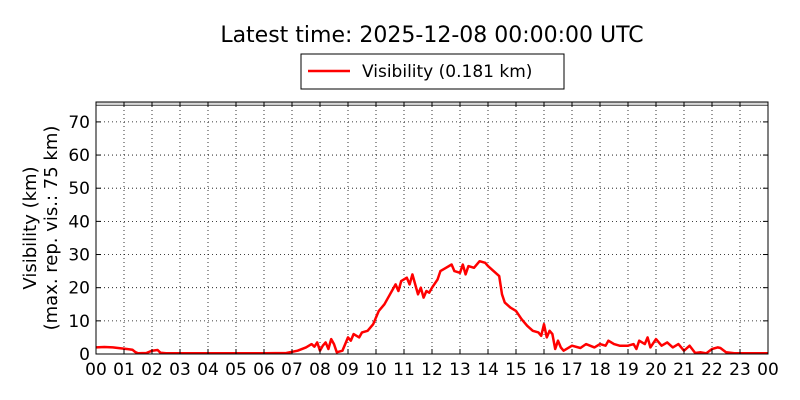 The height and width of the screenshot is (400, 800). I want to click on y-axis-label-line1: Visibility (km), so click(30, 227).